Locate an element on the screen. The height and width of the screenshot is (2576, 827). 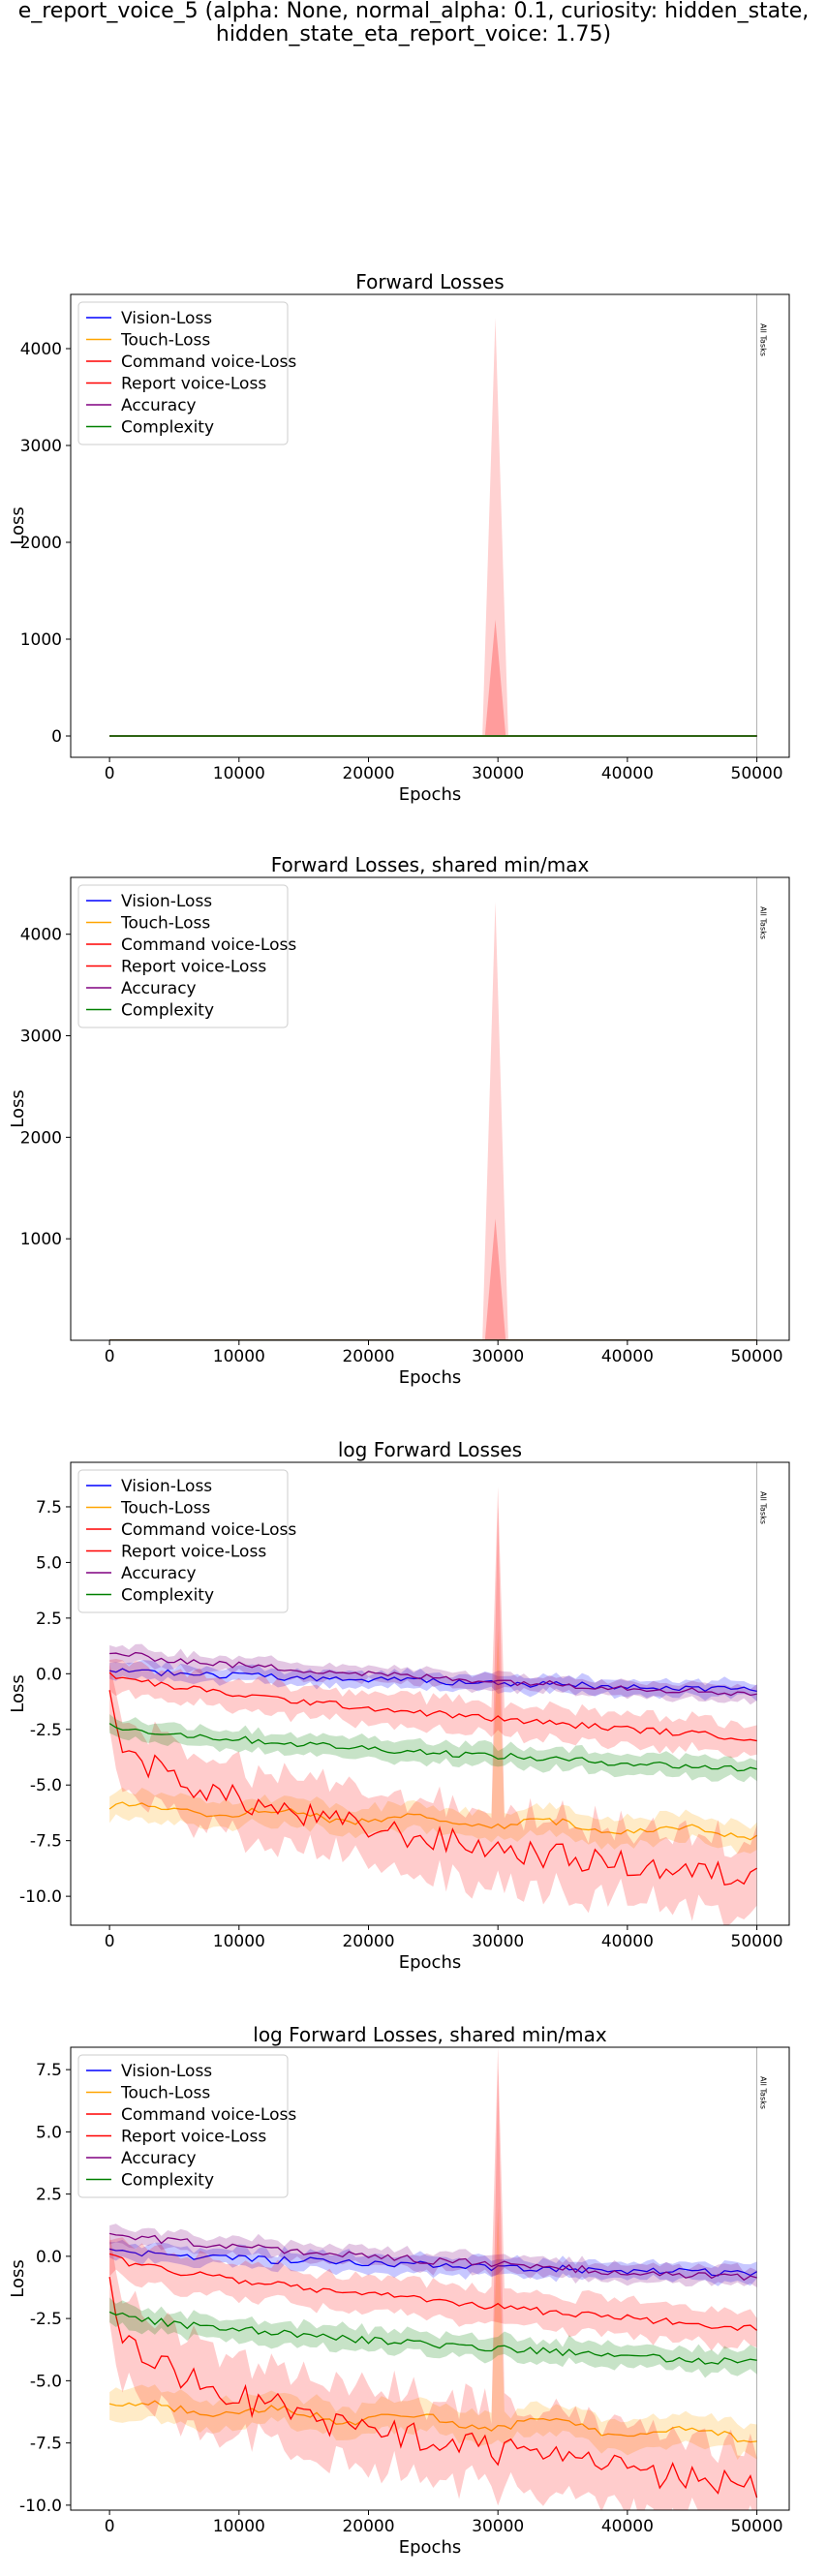
report-series-line is located at coordinates (432, 1788).